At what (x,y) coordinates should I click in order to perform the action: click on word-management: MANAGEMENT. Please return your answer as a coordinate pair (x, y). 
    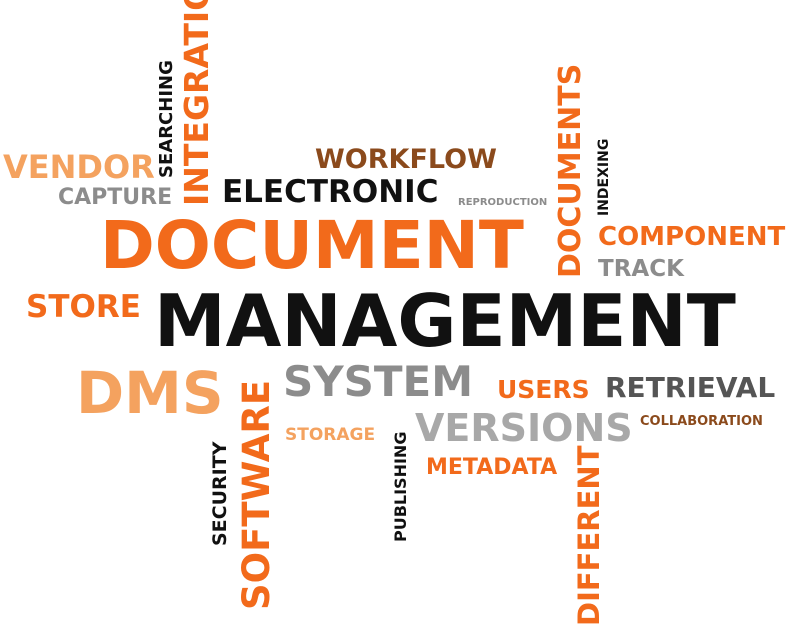
    Looking at the image, I should click on (445, 321).